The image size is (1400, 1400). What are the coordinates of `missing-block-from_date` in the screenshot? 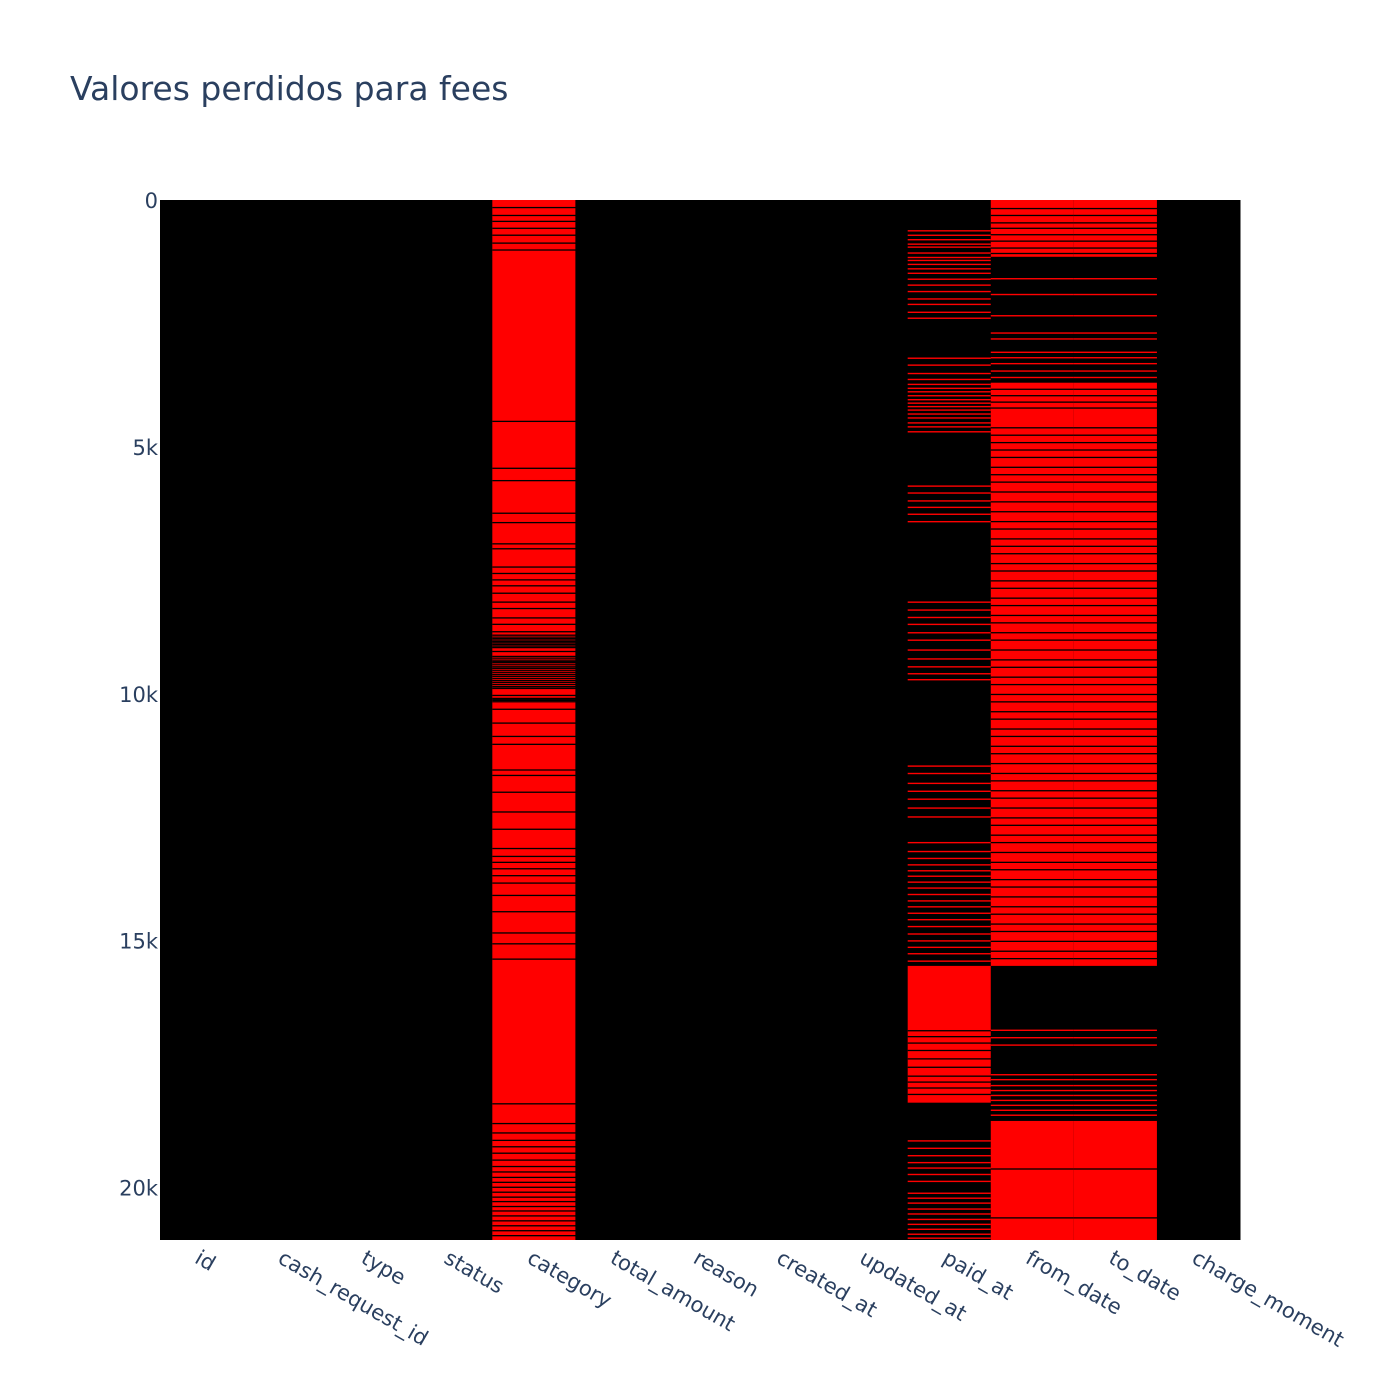 It's located at (1032, 674).